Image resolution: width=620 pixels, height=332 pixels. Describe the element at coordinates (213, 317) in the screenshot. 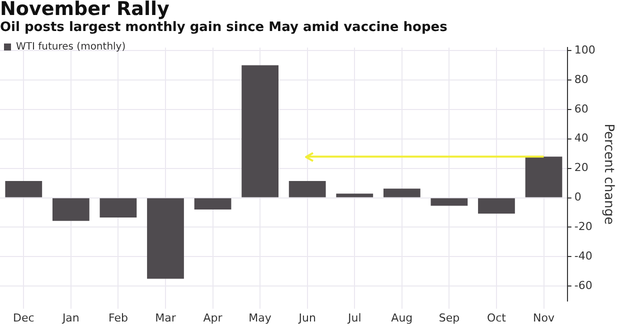

I see `x-tick-label: Apr` at that location.